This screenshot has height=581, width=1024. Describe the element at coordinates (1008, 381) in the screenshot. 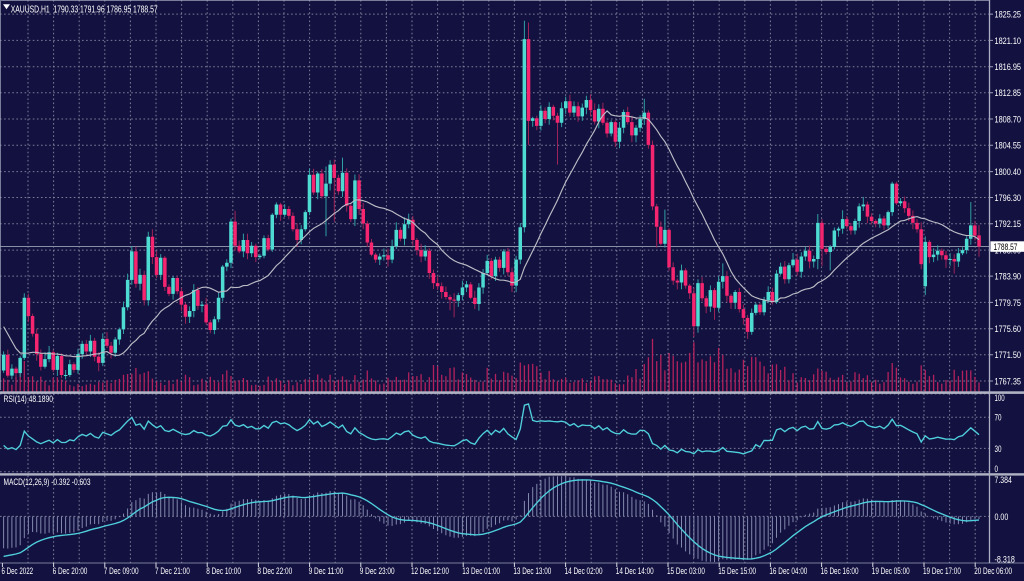

I see `svg-text: 1767.35` at that location.